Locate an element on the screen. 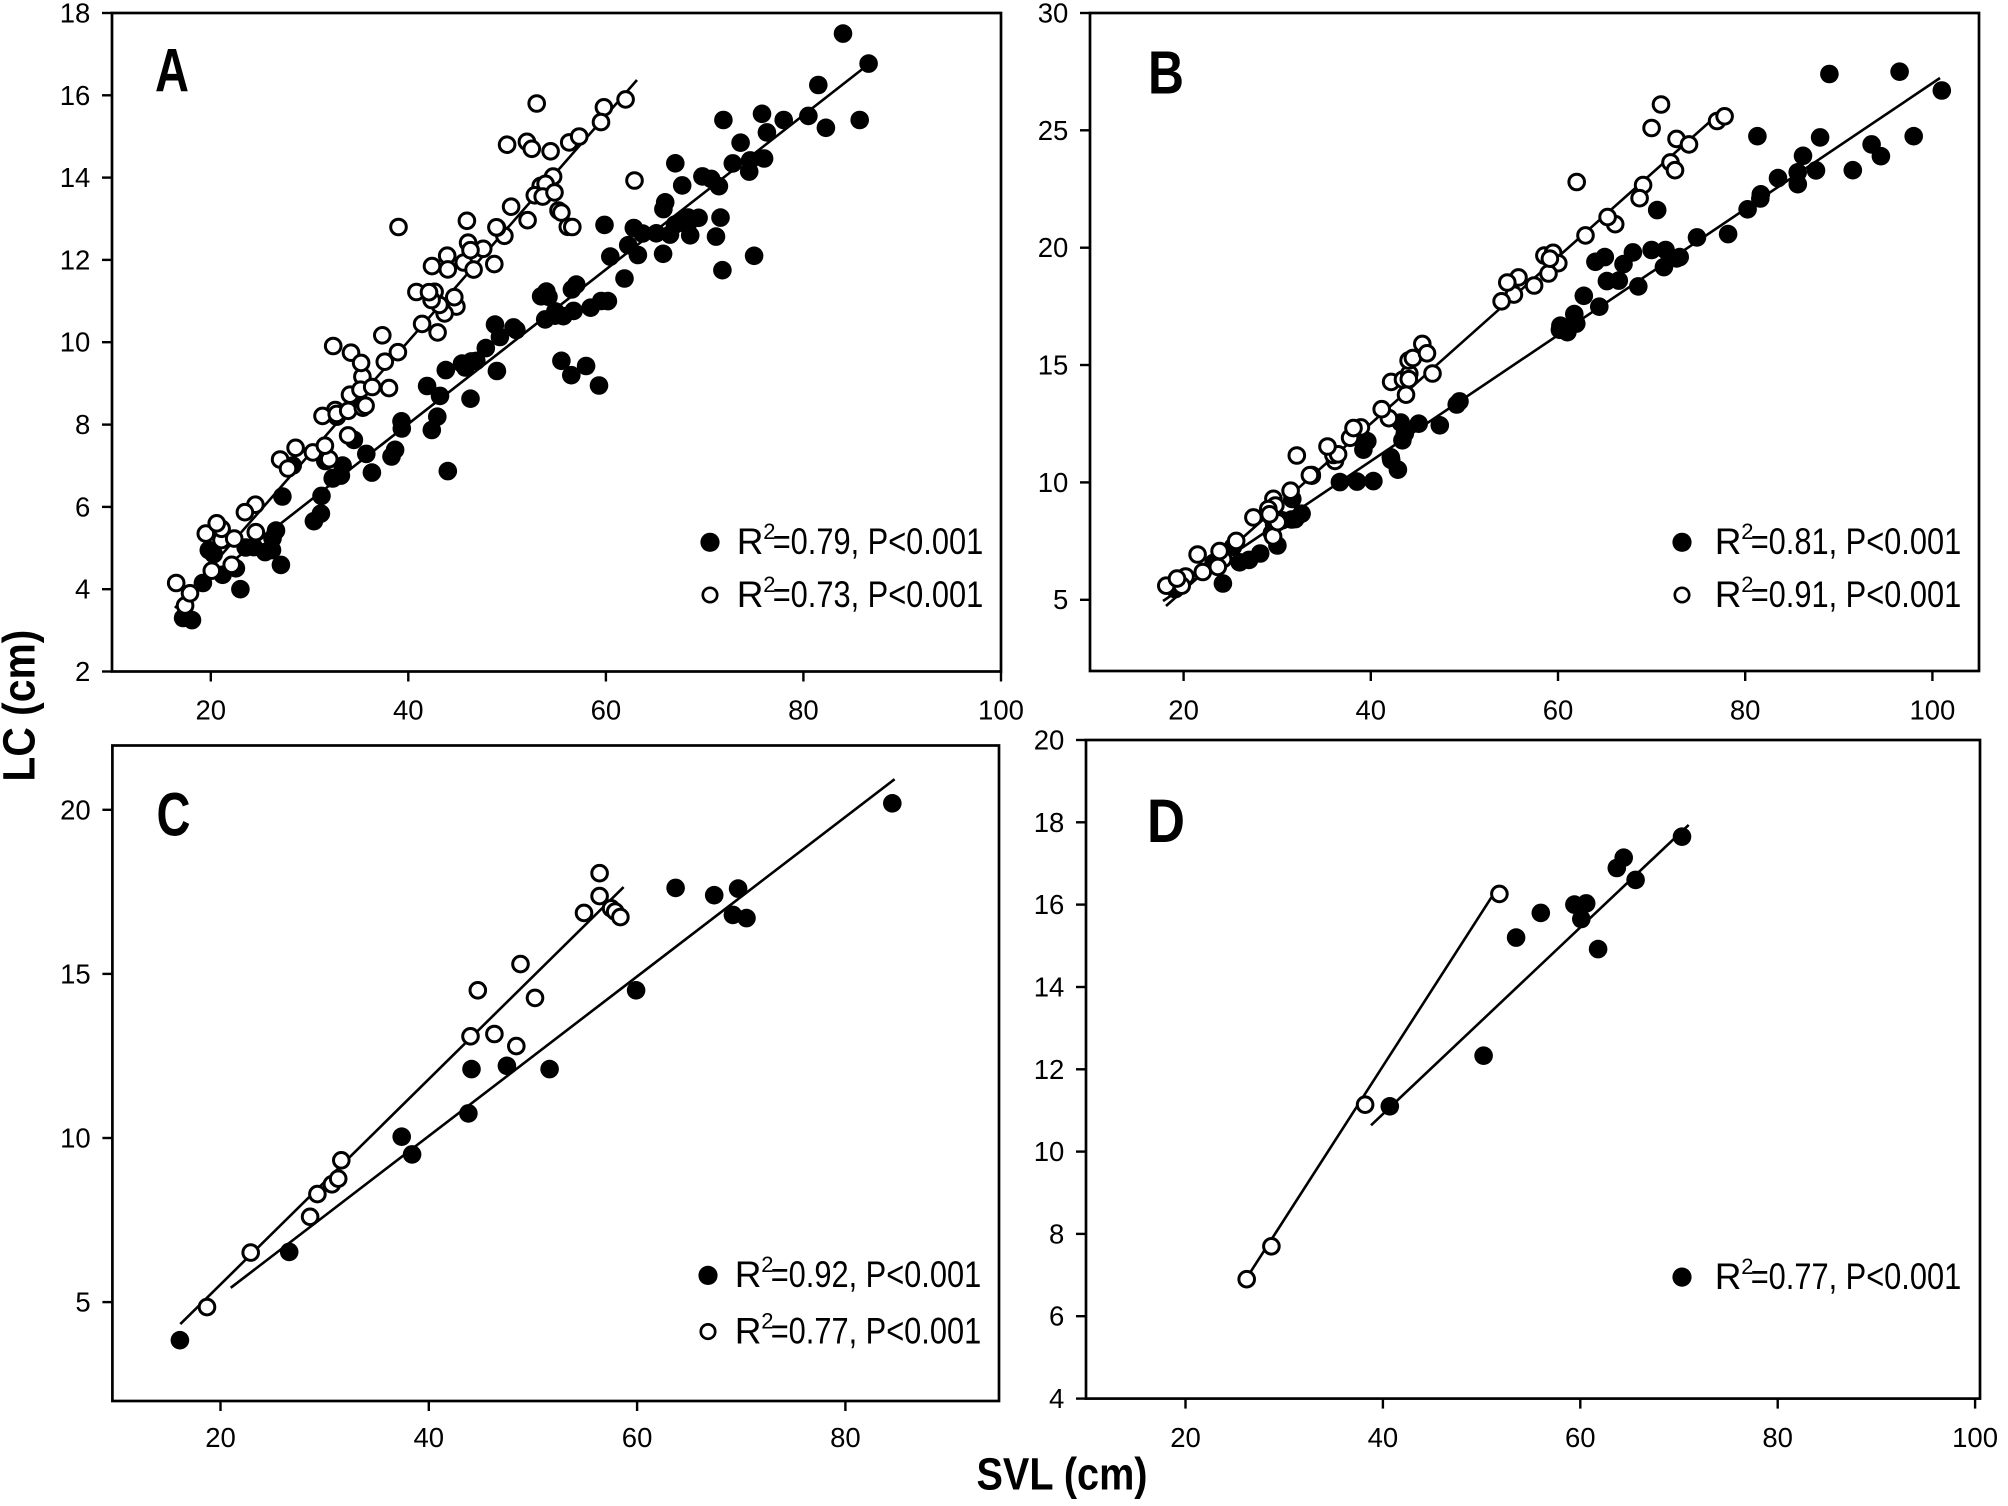  svg-text: =0.79, P<0.001 is located at coordinates (878, 541).